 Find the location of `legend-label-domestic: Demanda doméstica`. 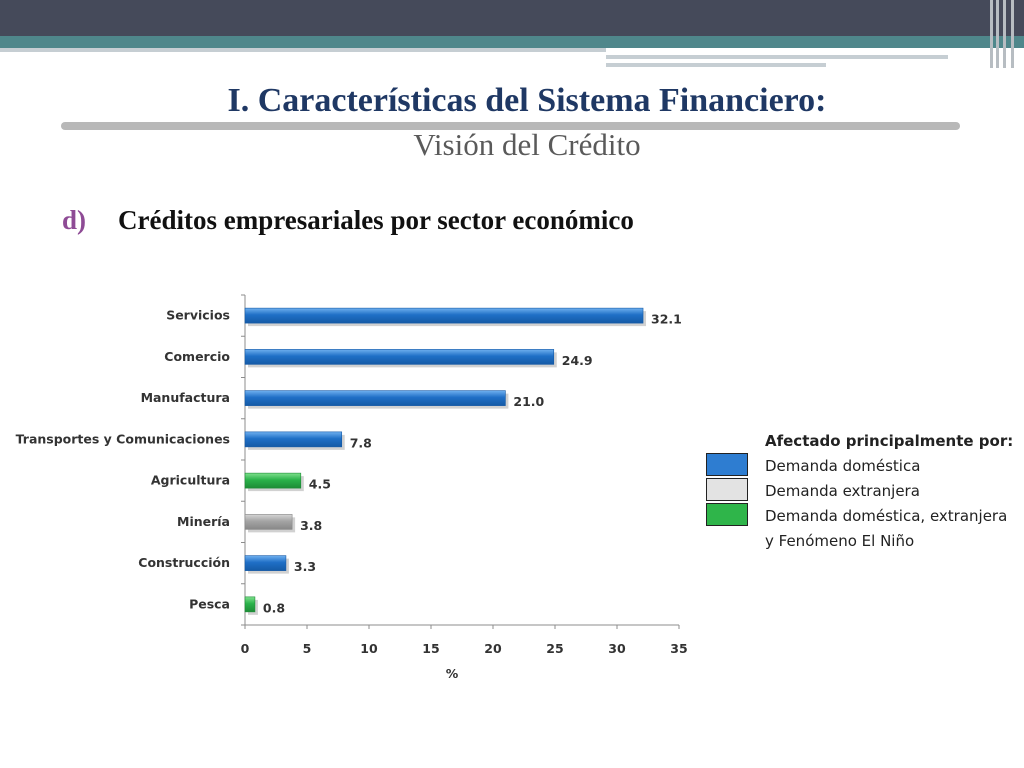

legend-label-domestic: Demanda doméstica is located at coordinates (843, 466).